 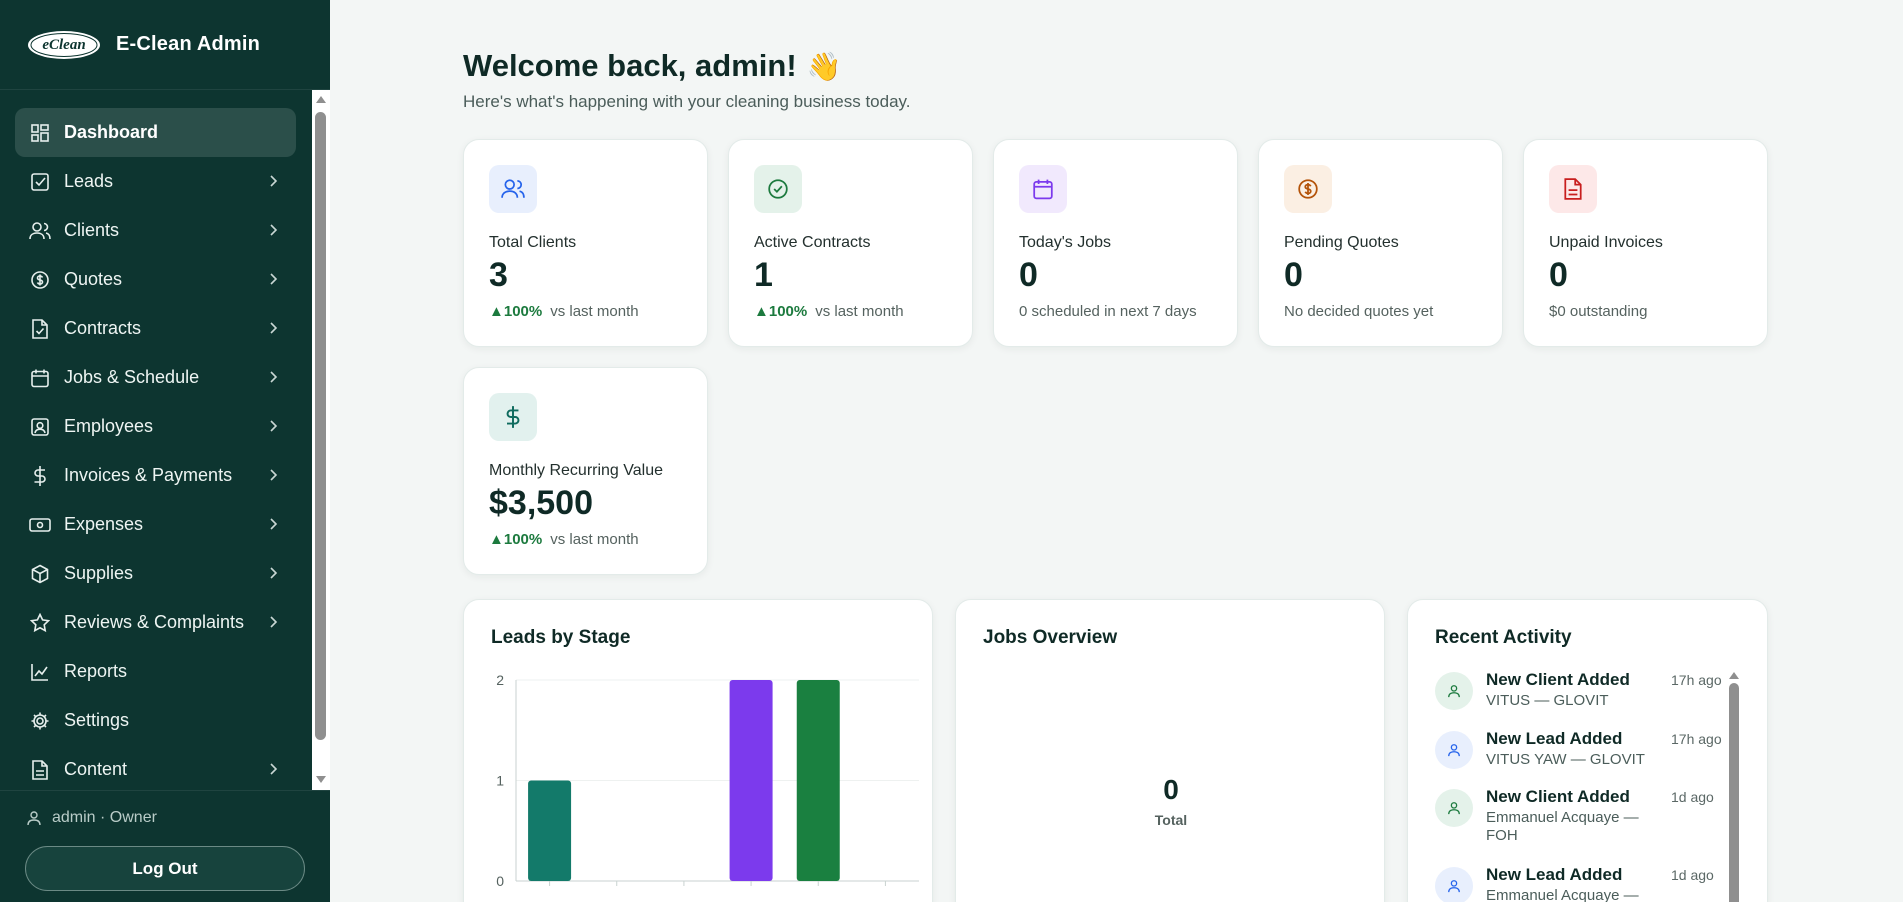 I want to click on sidebar-item-clients: Clients, so click(x=155, y=230).